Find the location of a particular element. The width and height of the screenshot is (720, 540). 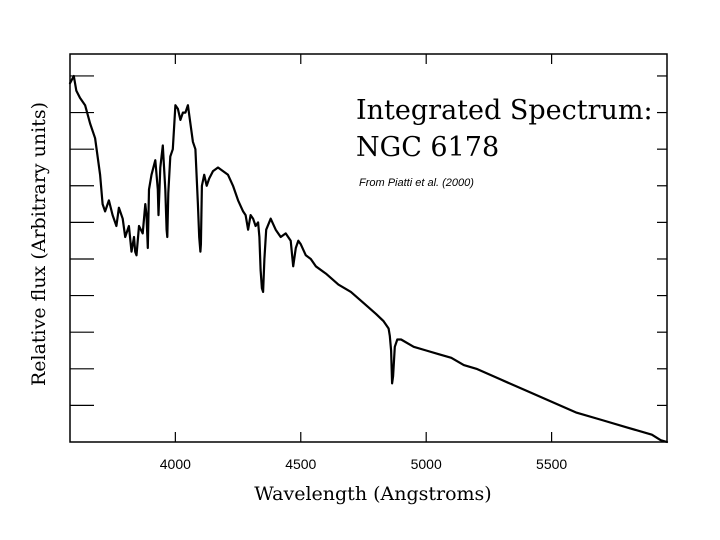

y-axis-label: Relative flux (Arbitrary units) is located at coordinates (39, 244).